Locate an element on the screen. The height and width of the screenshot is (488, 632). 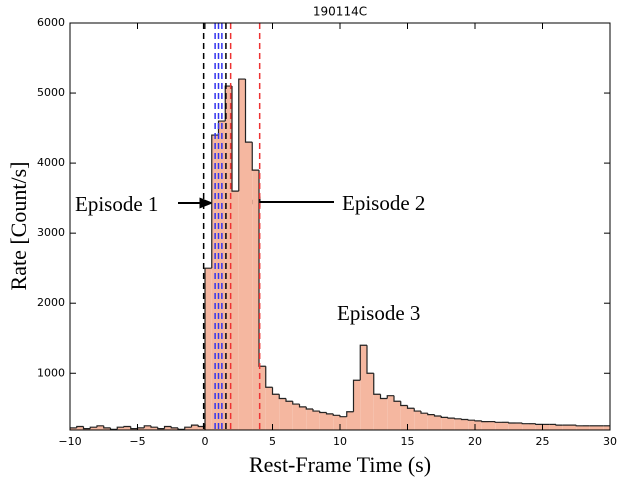
y-tick-label: 2000 is located at coordinates (51, 302).